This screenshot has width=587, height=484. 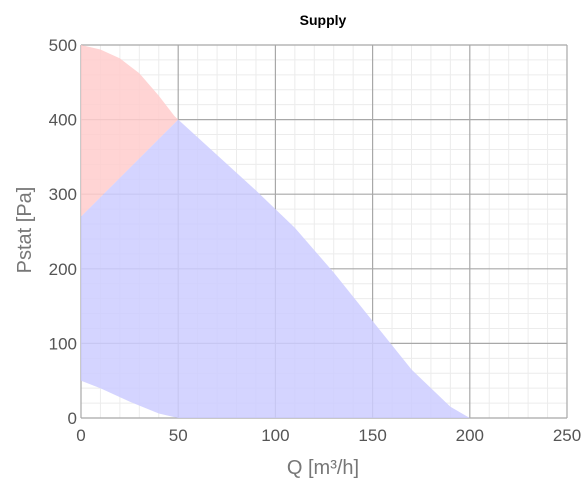 What do you see at coordinates (63, 194) in the screenshot?
I see `y-tick-label: 300` at bounding box center [63, 194].